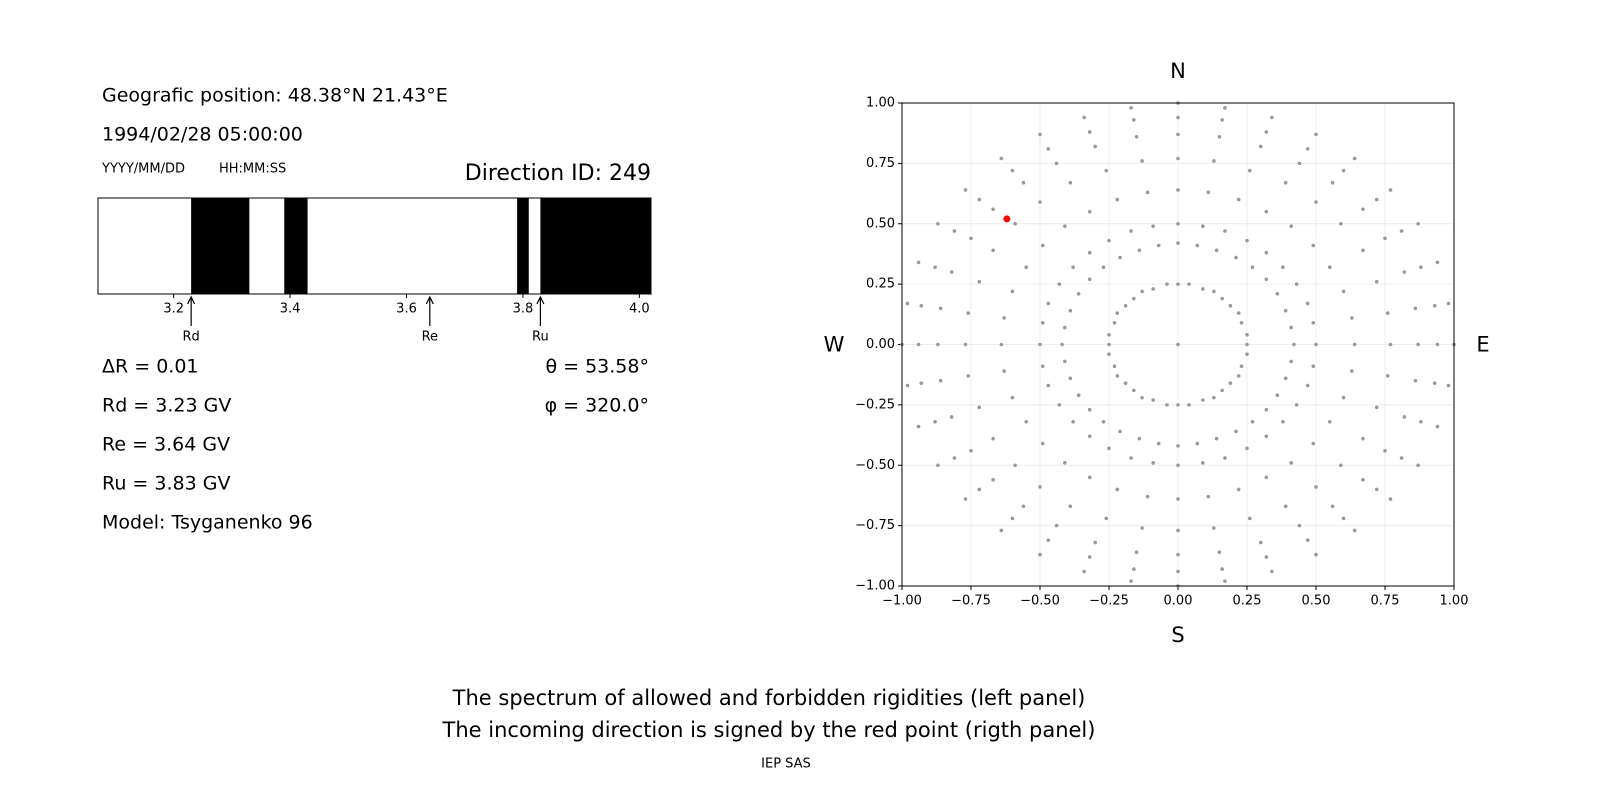  Describe the element at coordinates (880, 103) in the screenshot. I see `y-tick-label: 1.00` at that location.